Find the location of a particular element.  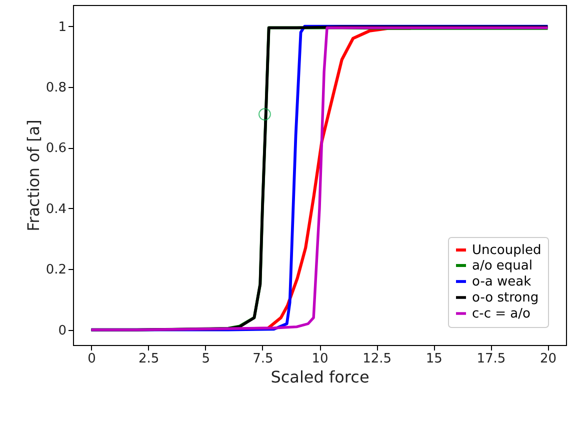

x-tick-label: 5 is located at coordinates (206, 359).